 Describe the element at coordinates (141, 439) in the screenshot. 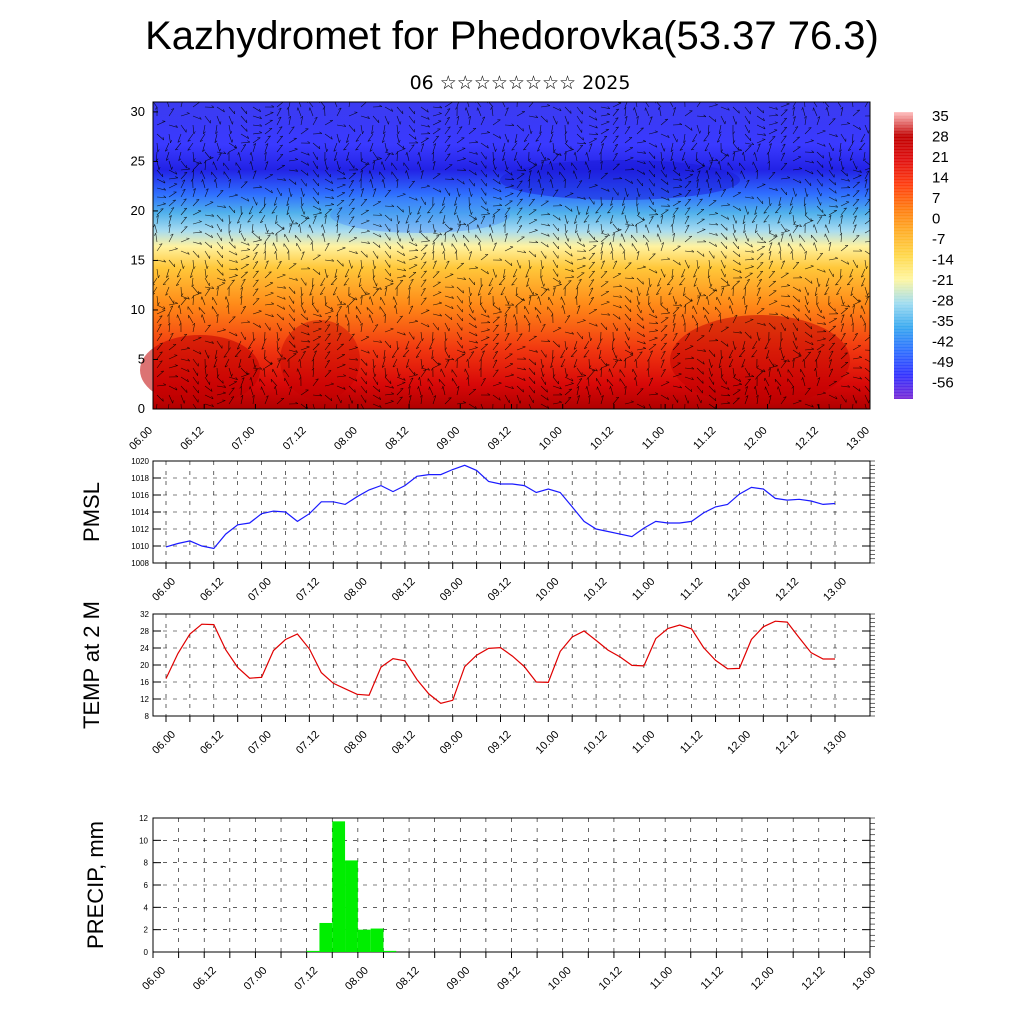

I see `section-xtick-label: 06.00` at that location.